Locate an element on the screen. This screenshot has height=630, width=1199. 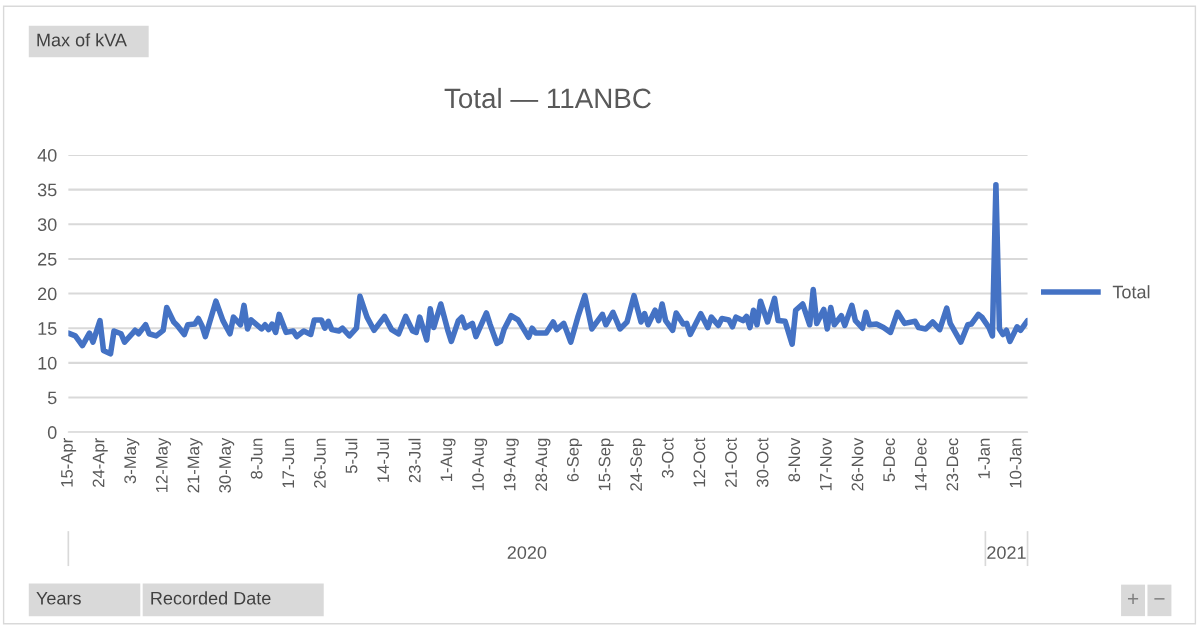
x-tick-label: 3-May is located at coordinates (132, 460).